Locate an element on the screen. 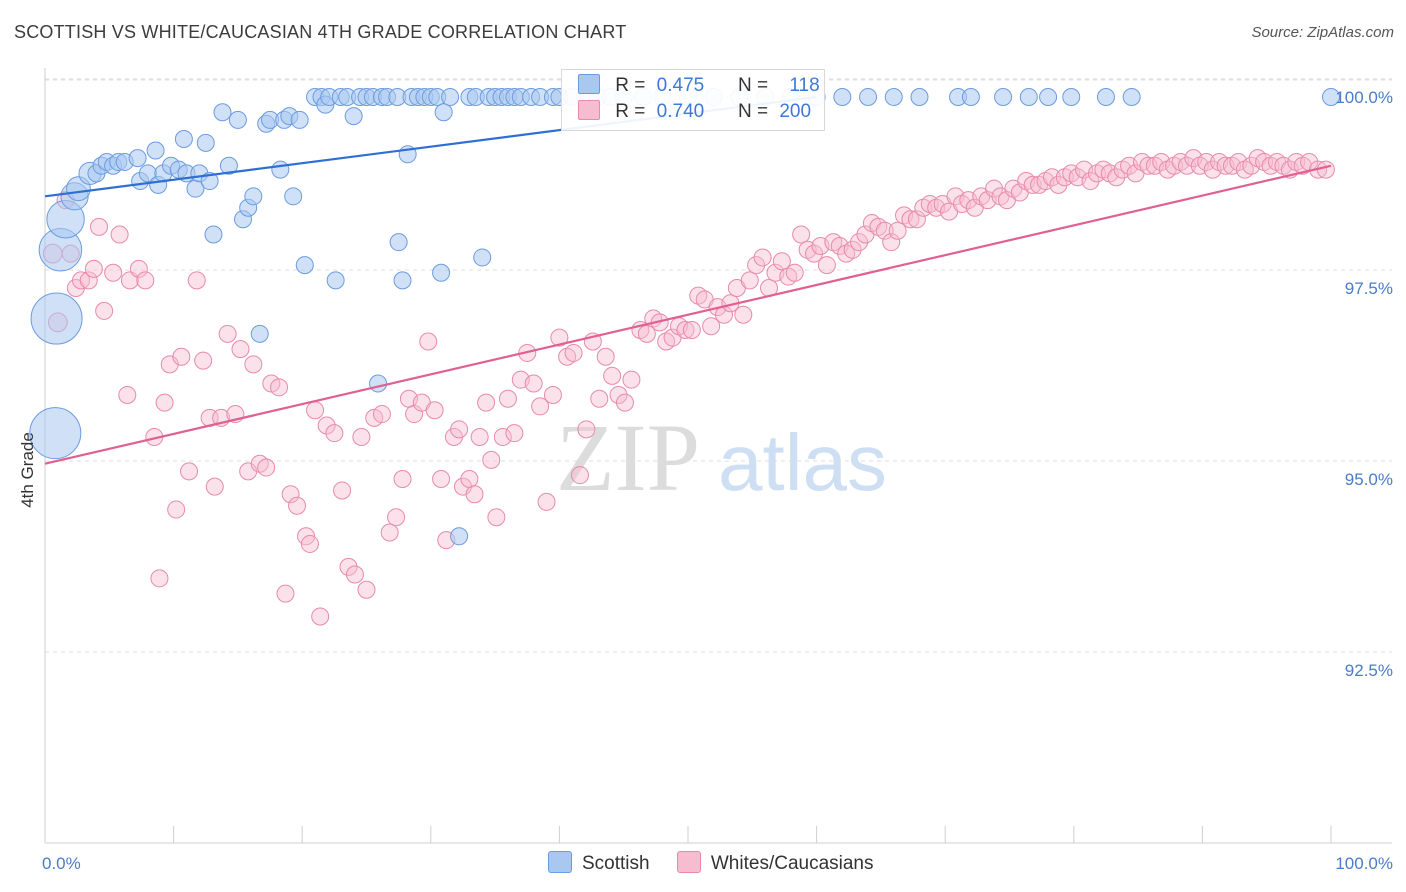 The height and width of the screenshot is (892, 1406). x-tick-label: 0.0% is located at coordinates (61, 863).